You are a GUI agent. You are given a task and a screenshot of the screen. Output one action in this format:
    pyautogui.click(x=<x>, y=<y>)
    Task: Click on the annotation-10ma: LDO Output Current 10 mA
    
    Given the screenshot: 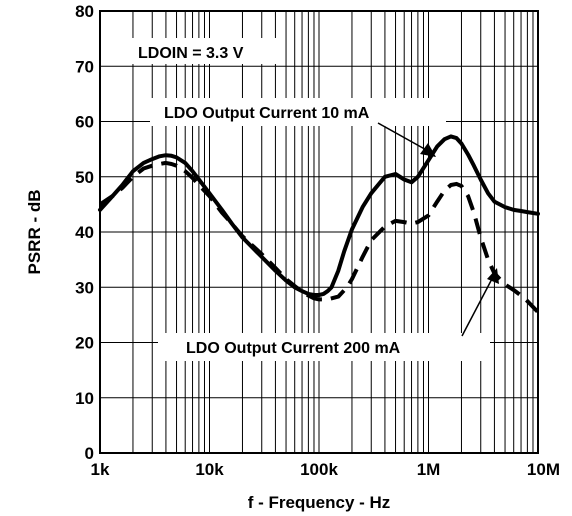 What is the action you would take?
    pyautogui.click(x=267, y=113)
    